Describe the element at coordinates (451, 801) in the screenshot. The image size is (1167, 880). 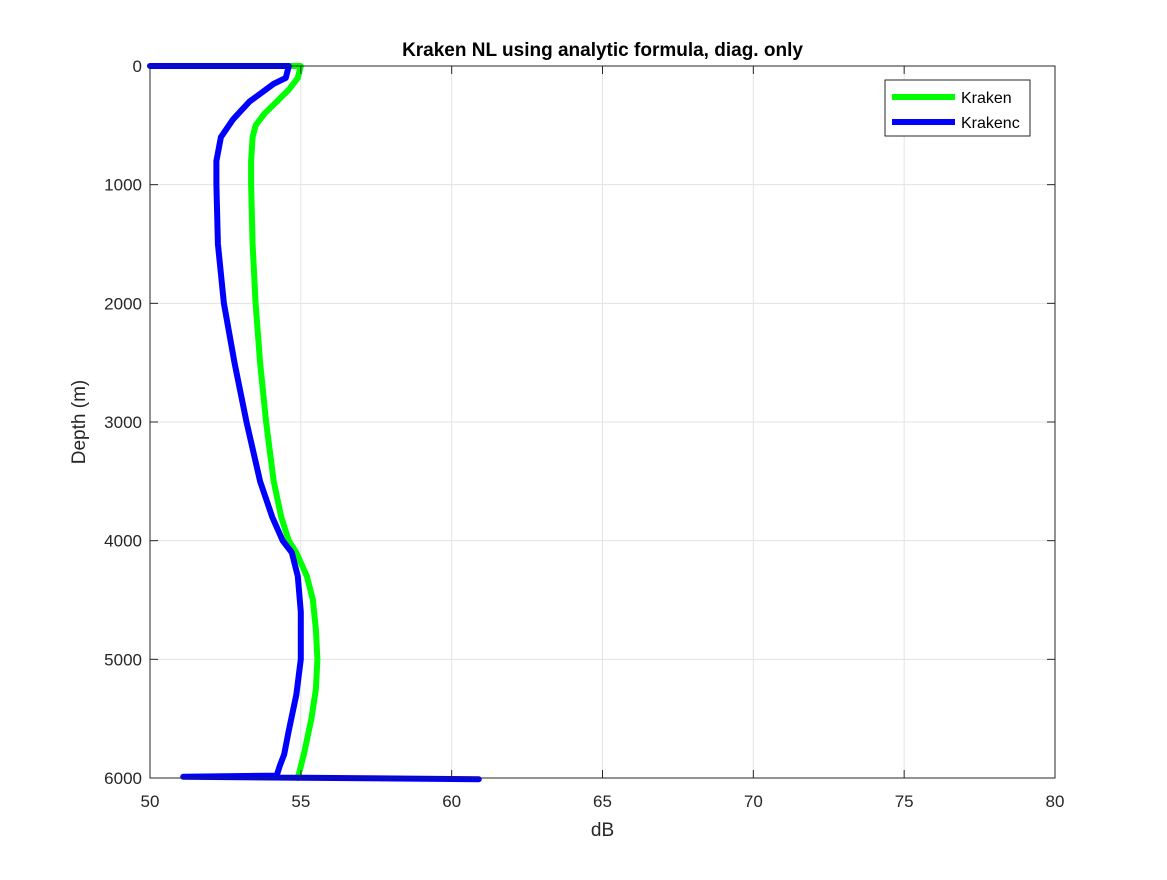
I see `x-tick-label: 60` at that location.